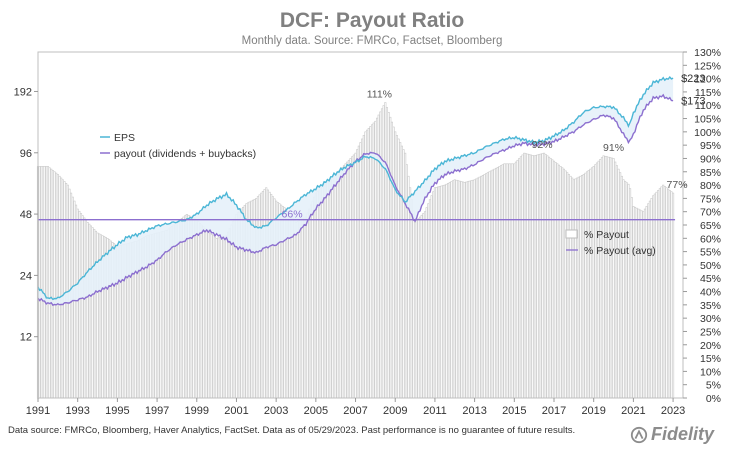 The width and height of the screenshot is (740, 452). What do you see at coordinates (197, 411) in the screenshot?
I see `x-tick-label: 1999` at bounding box center [197, 411].